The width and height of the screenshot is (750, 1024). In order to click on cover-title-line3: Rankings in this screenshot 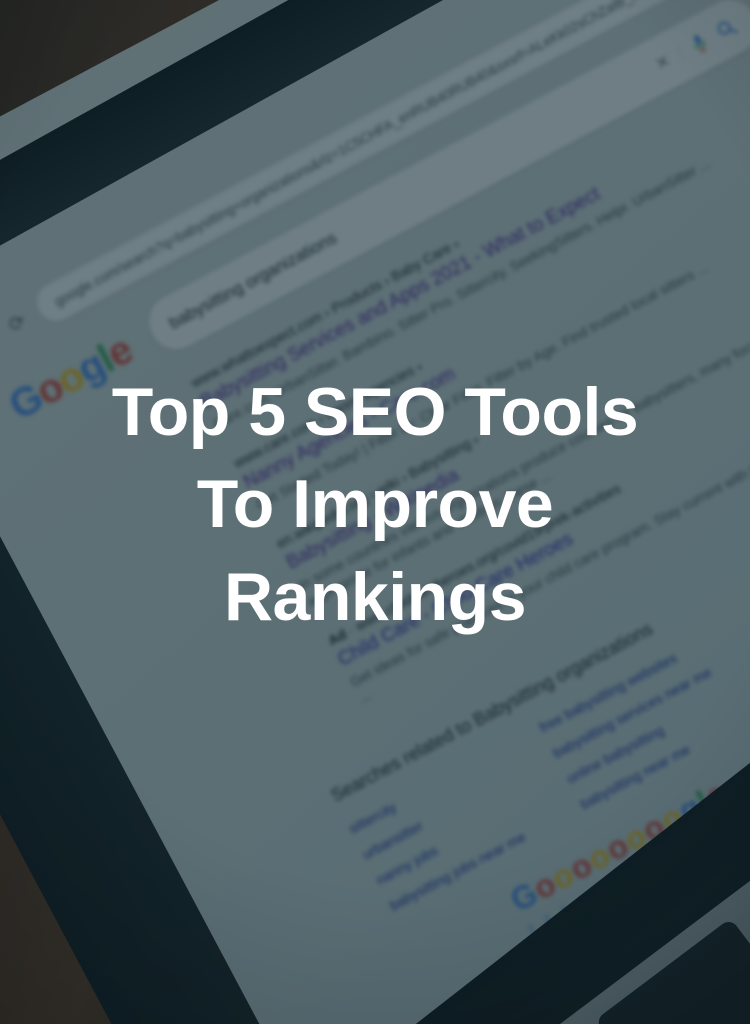, I will do `click(375, 596)`.